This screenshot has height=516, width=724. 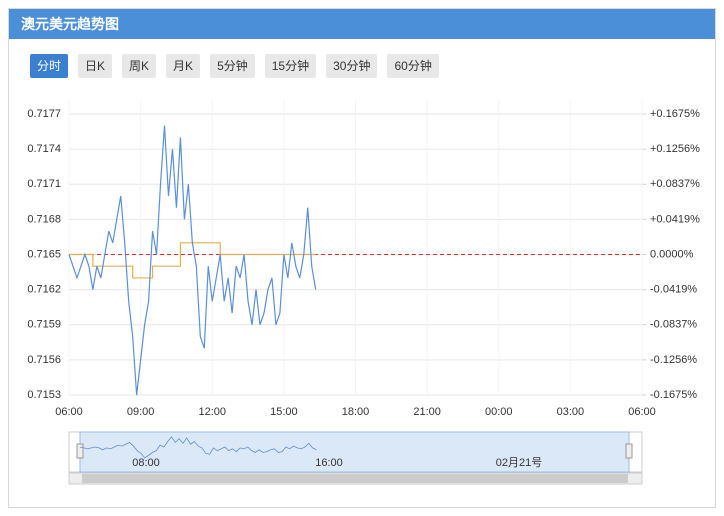 What do you see at coordinates (672, 254) in the screenshot?
I see `y2-tick-label: 0.0000%` at bounding box center [672, 254].